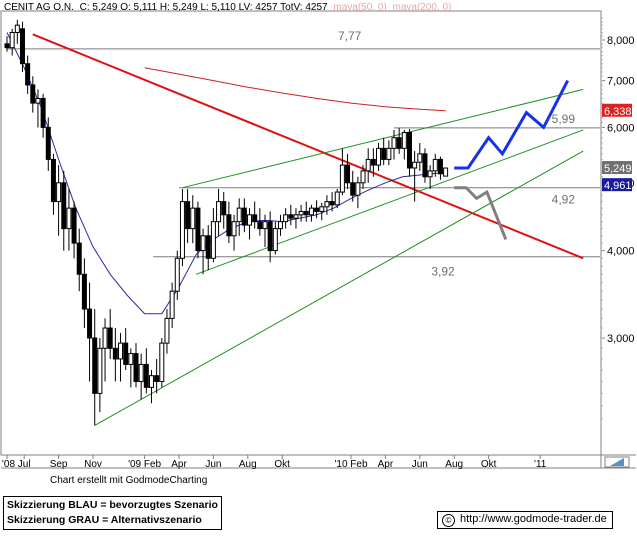  What do you see at coordinates (621, 252) in the screenshot?
I see `y-tick-label: 4,000` at bounding box center [621, 252].